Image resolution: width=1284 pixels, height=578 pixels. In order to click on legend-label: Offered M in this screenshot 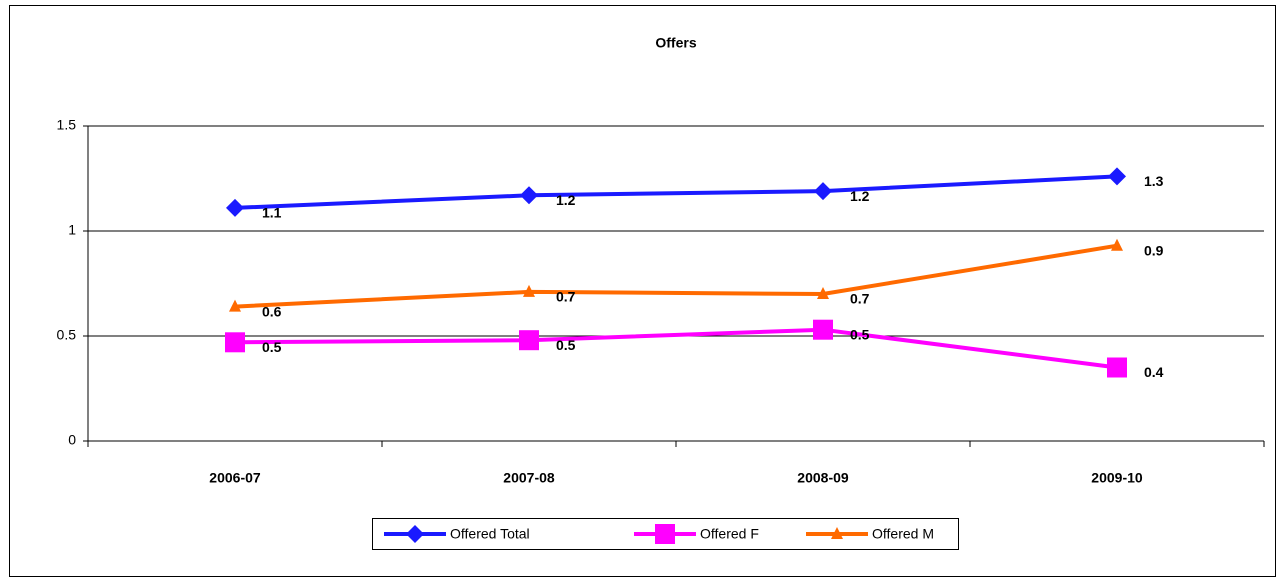, I will do `click(903, 534)`.